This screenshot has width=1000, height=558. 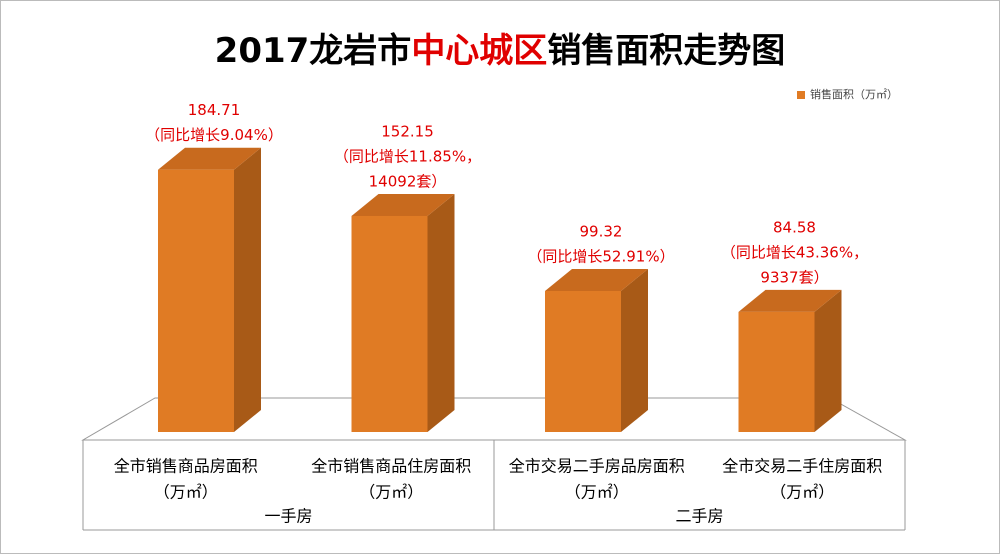 What do you see at coordinates (408, 181) in the screenshot?
I see `annotation: 14092套）` at bounding box center [408, 181].